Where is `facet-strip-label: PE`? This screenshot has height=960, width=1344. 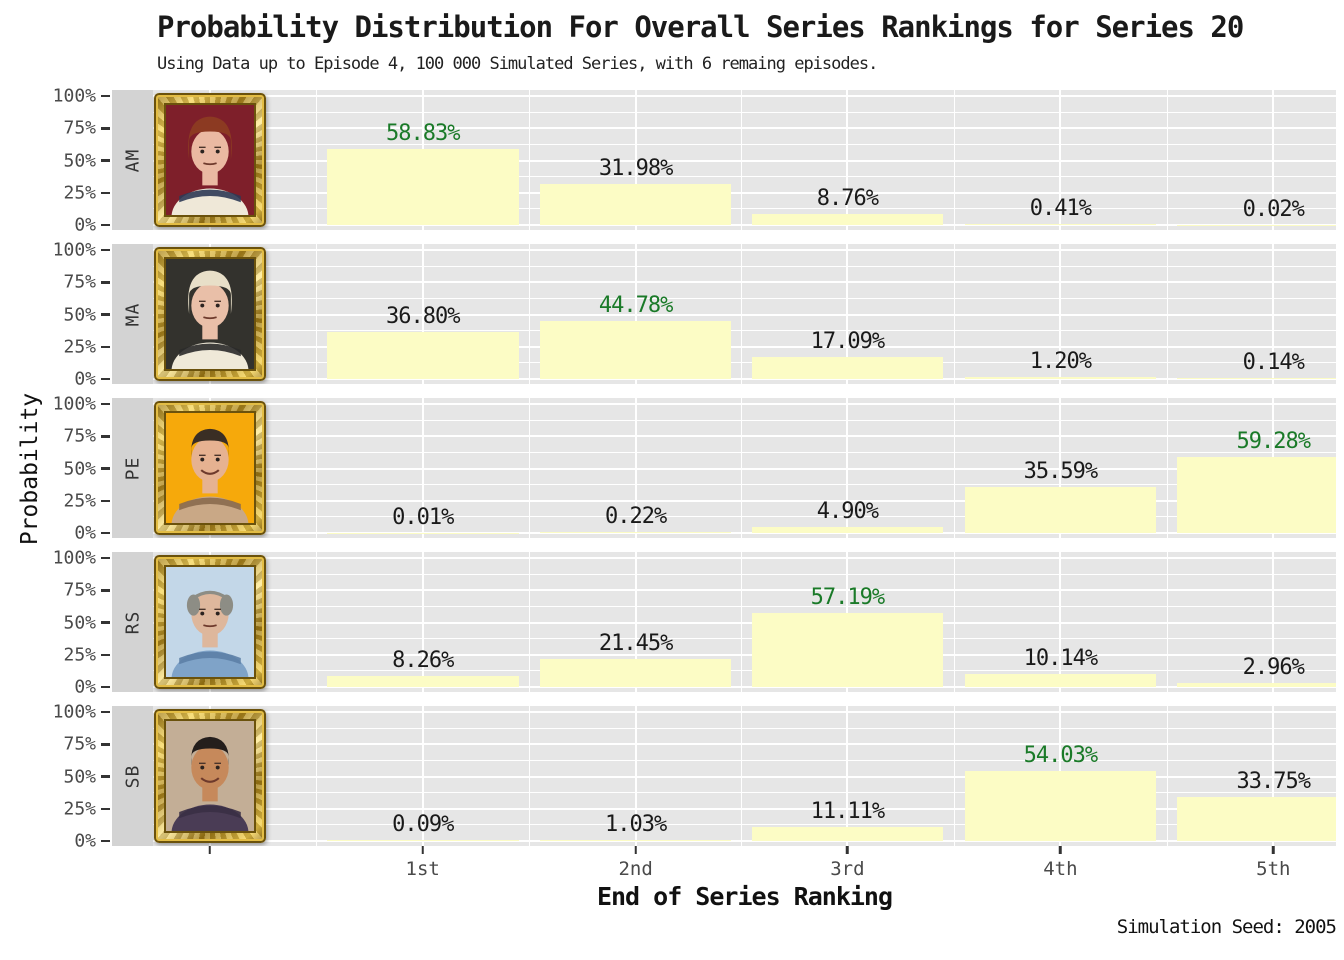
facet-strip-label: PE is located at coordinates (132, 468).